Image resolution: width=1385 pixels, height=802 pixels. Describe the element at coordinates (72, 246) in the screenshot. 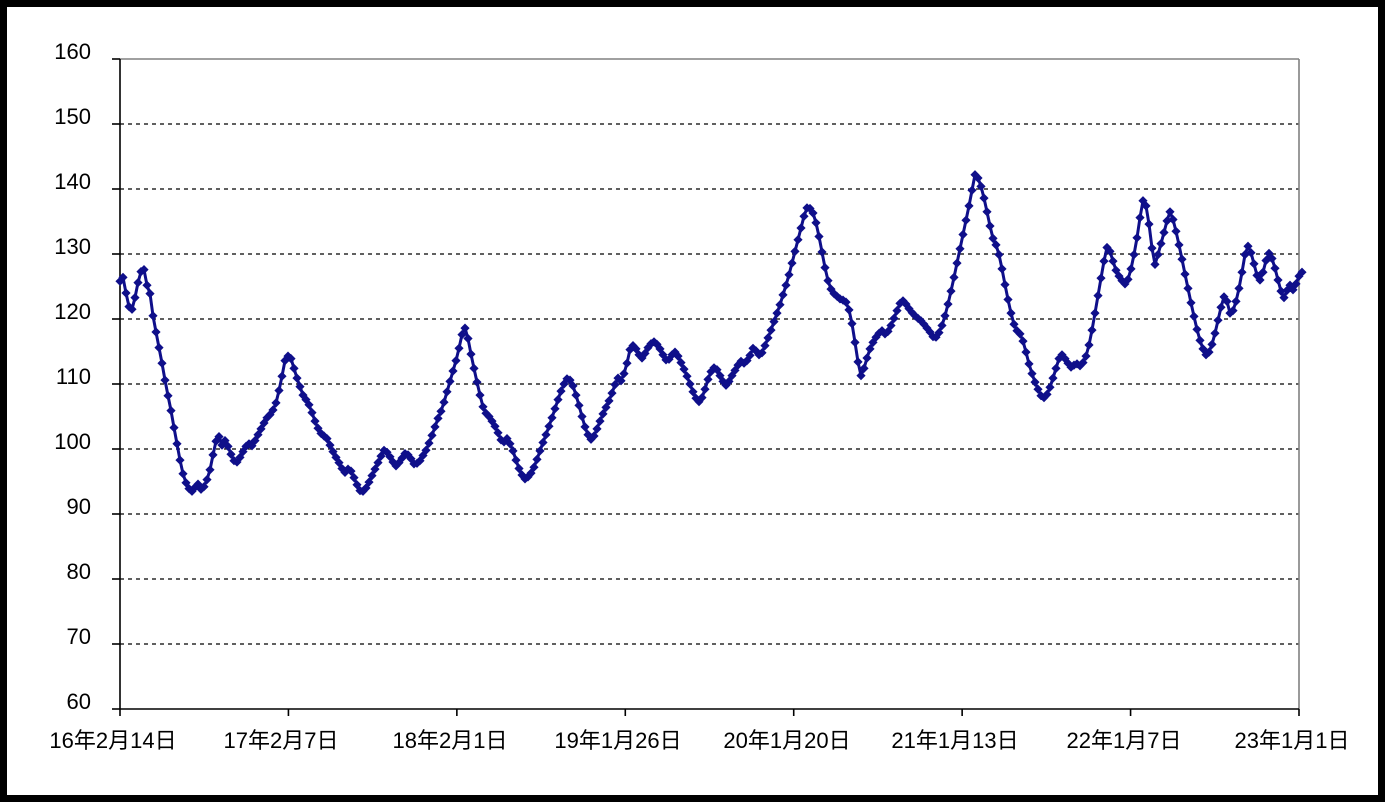

I see `y-axis-label: 130` at that location.